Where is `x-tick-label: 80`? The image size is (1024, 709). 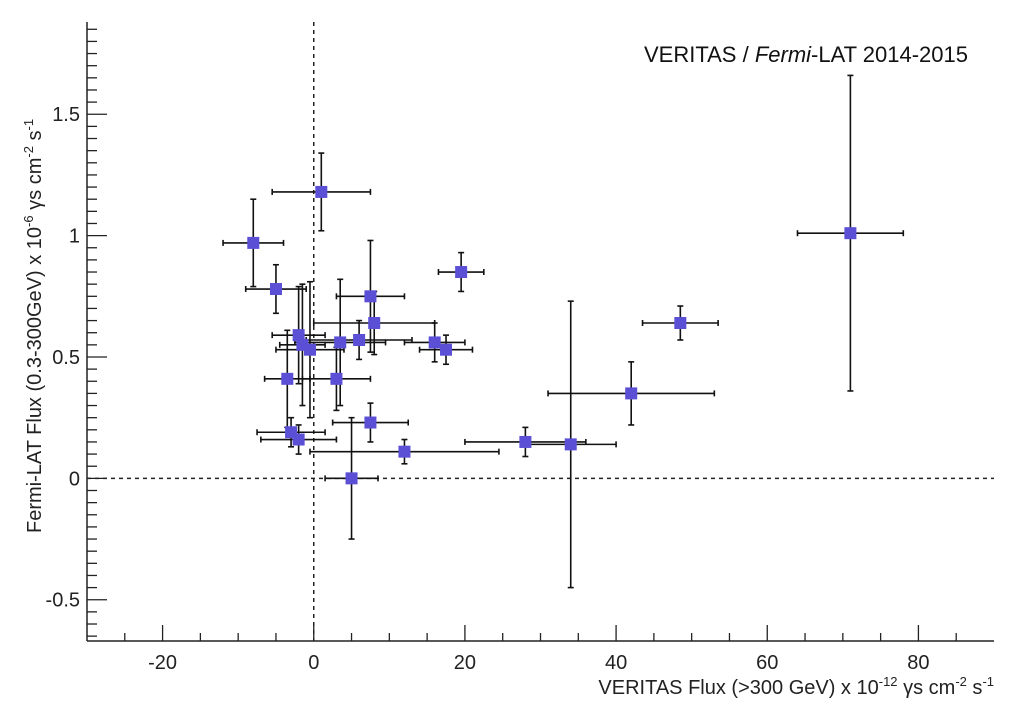 x-tick-label: 80 is located at coordinates (918, 663).